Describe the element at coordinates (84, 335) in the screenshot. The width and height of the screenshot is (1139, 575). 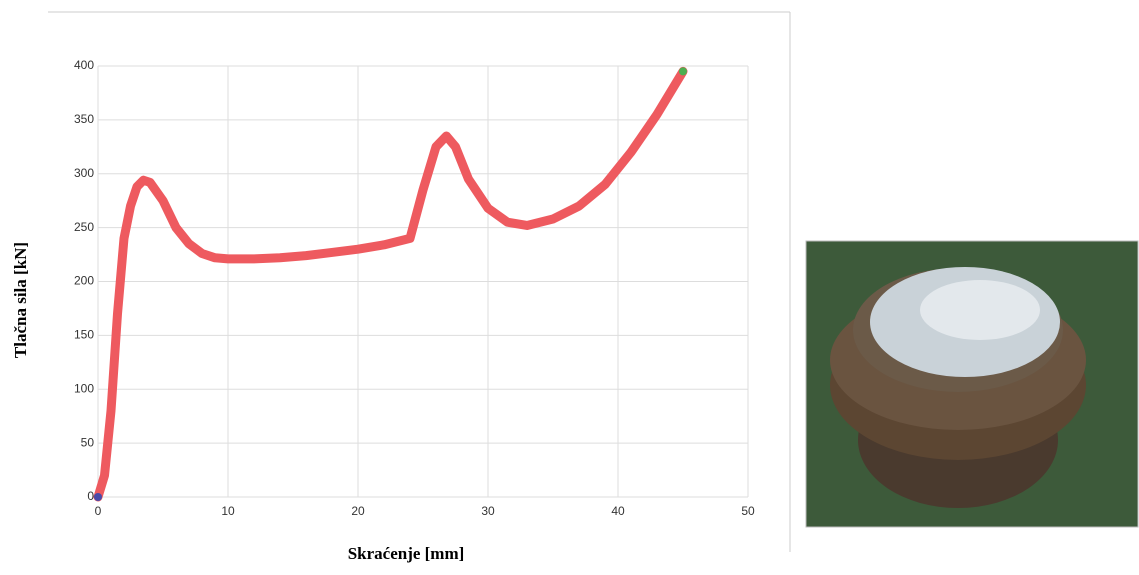
I see `y-tick-label: 150` at that location.